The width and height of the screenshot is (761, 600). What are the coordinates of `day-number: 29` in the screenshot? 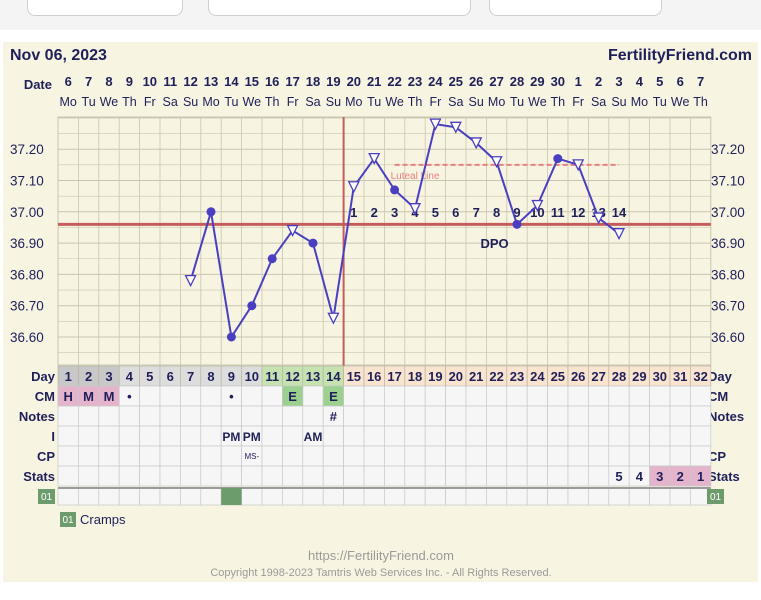 It's located at (639, 376).